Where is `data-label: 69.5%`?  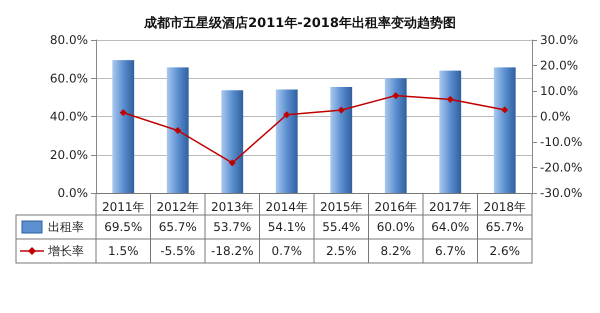 data-label: 69.5% is located at coordinates (123, 227).